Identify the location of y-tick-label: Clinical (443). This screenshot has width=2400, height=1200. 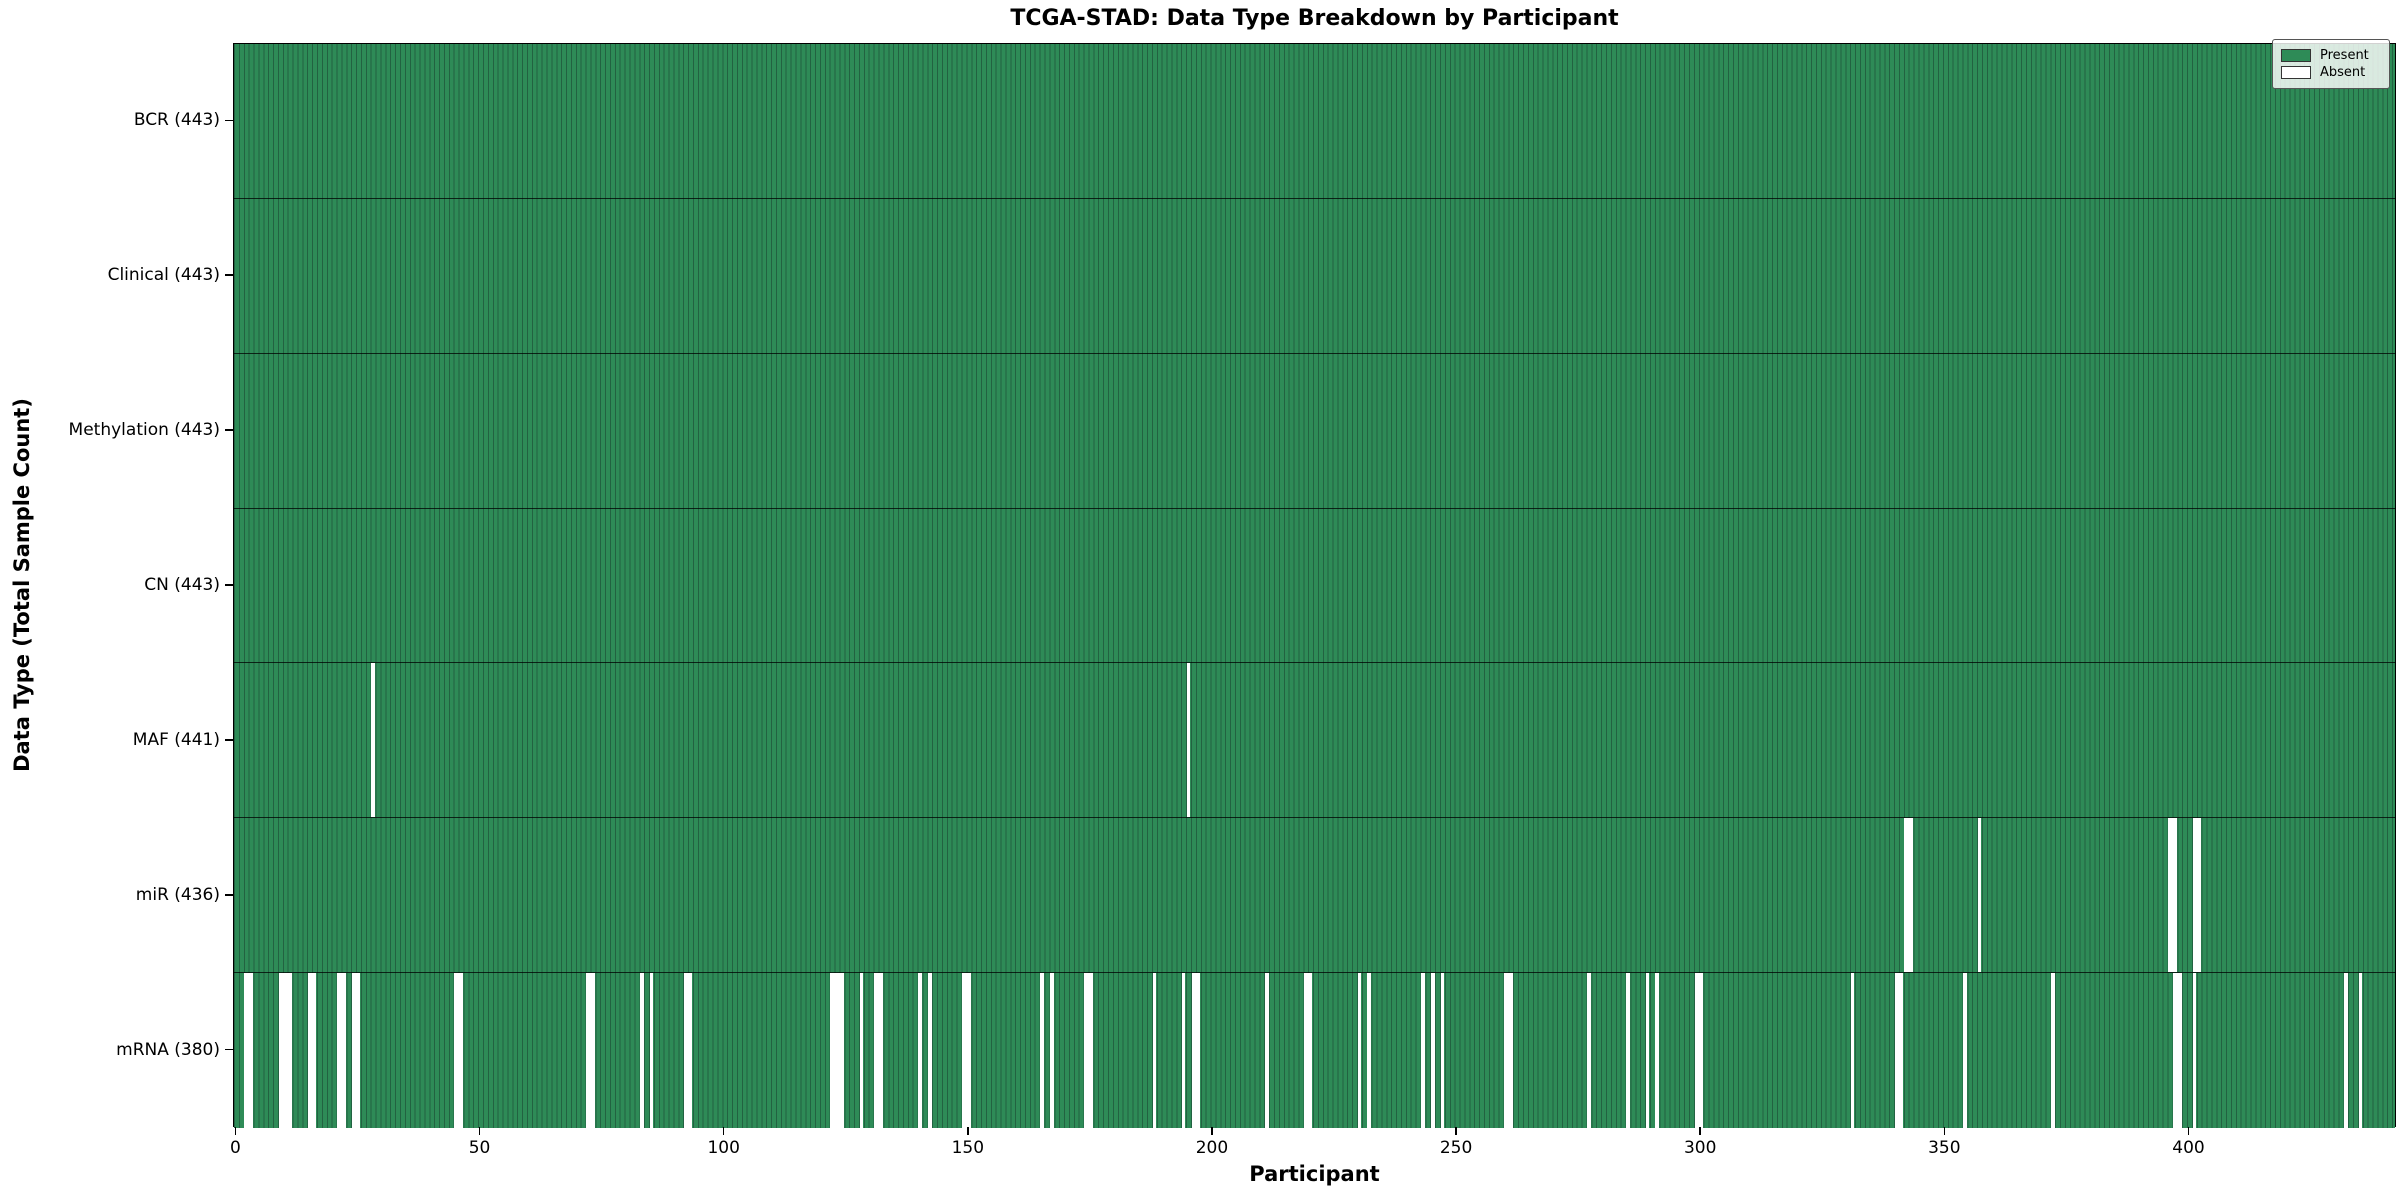
(163, 275).